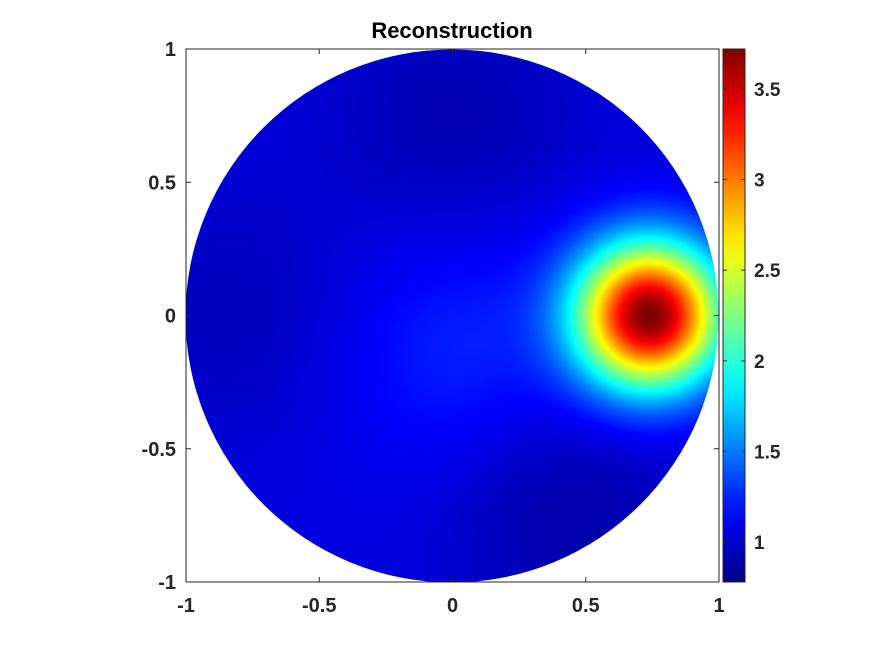 This screenshot has width=875, height=656. What do you see at coordinates (170, 317) in the screenshot?
I see `y-tick-label: 0` at bounding box center [170, 317].